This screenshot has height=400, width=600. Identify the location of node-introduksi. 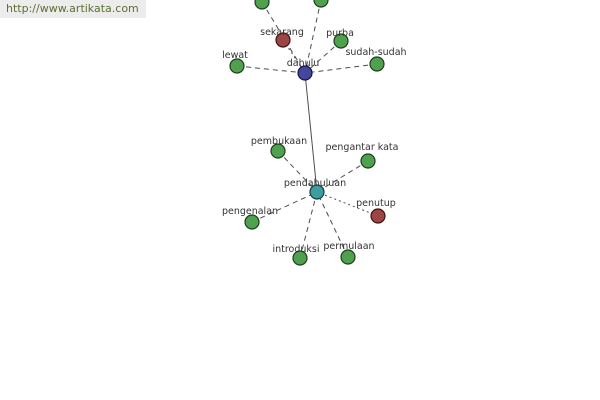
(300, 258).